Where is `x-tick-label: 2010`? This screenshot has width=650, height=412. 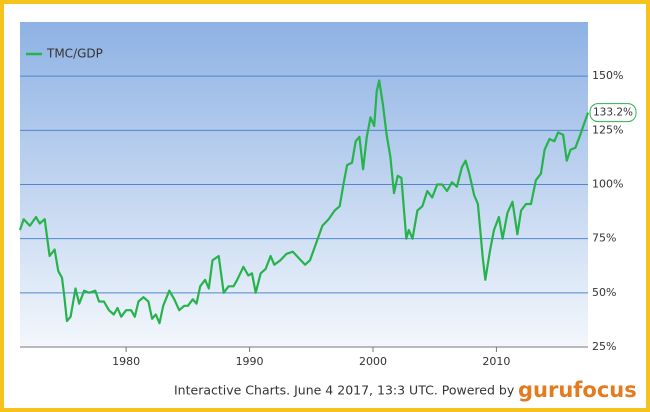 x-tick-label: 2010 is located at coordinates (496, 361).